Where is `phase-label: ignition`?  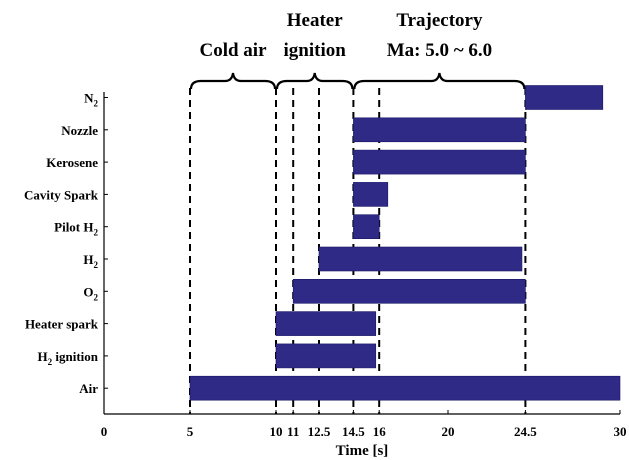 phase-label: ignition is located at coordinates (315, 50).